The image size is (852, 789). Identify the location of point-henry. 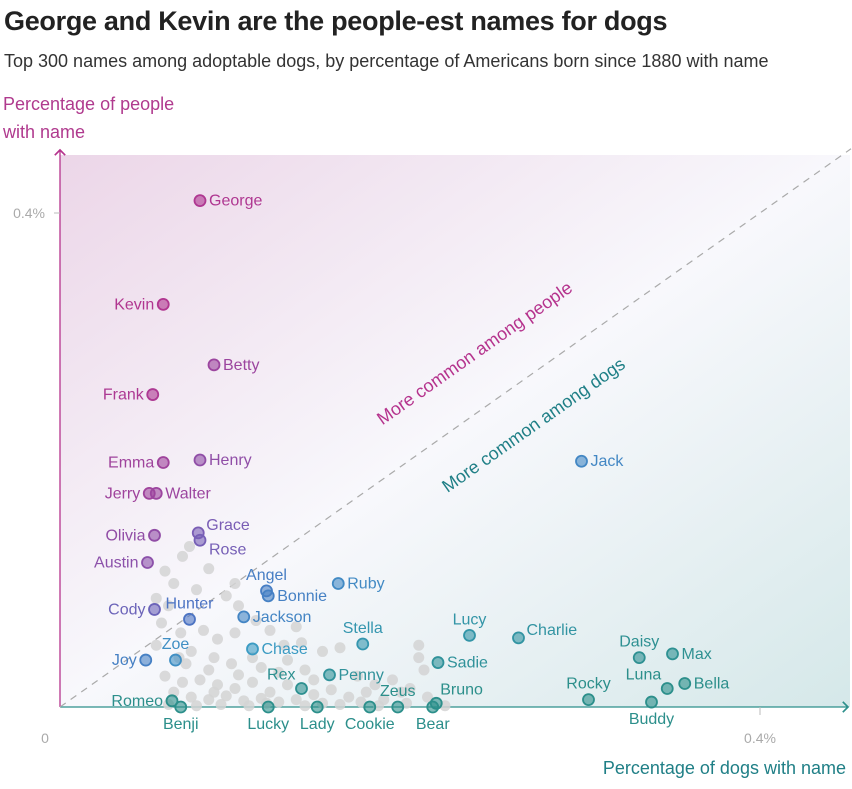
(200, 460).